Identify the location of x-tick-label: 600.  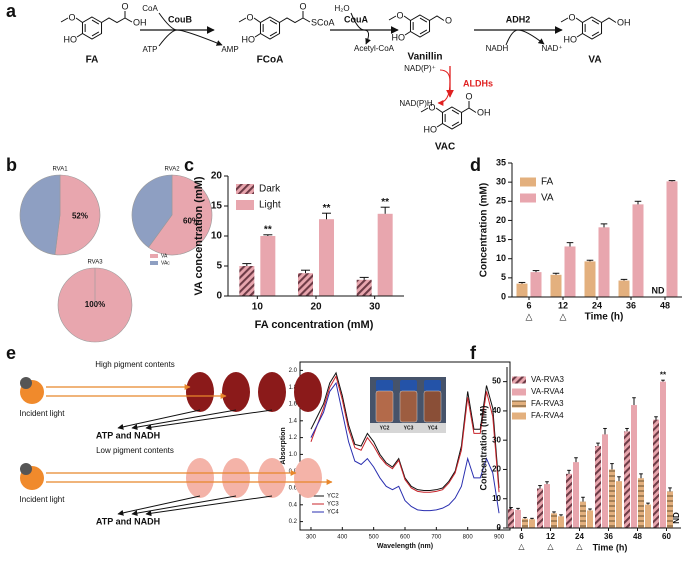
(405, 538).